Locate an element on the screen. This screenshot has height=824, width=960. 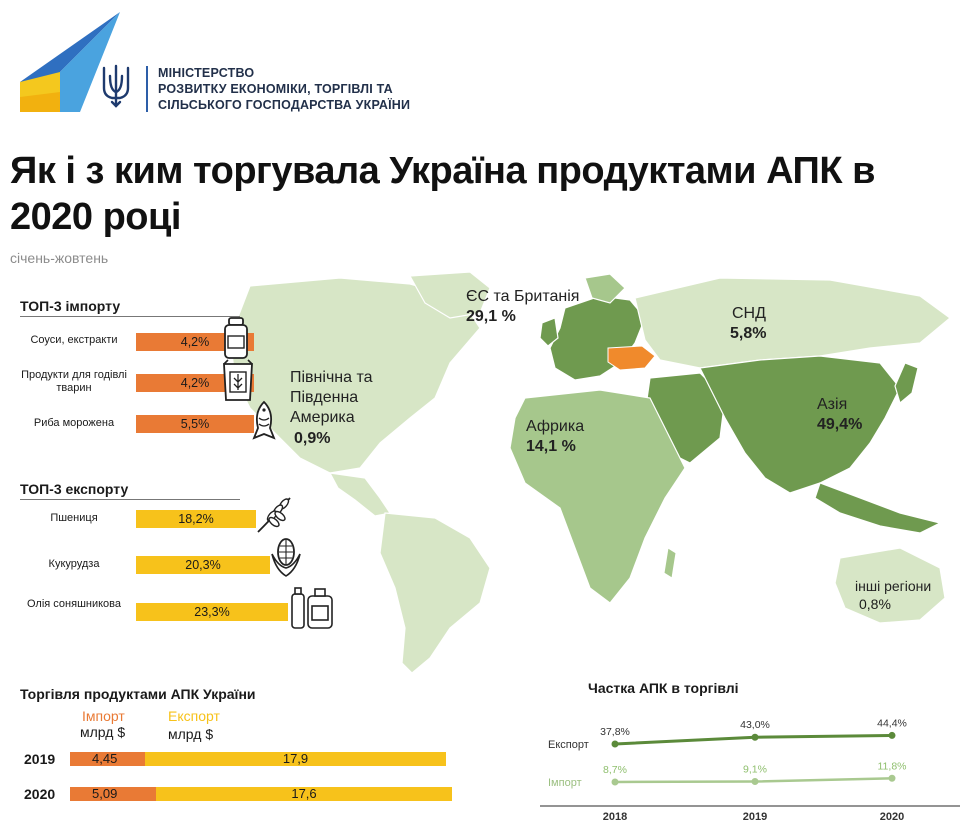
top-export-heading: ТОП-3 експорту is located at coordinates (74, 489).